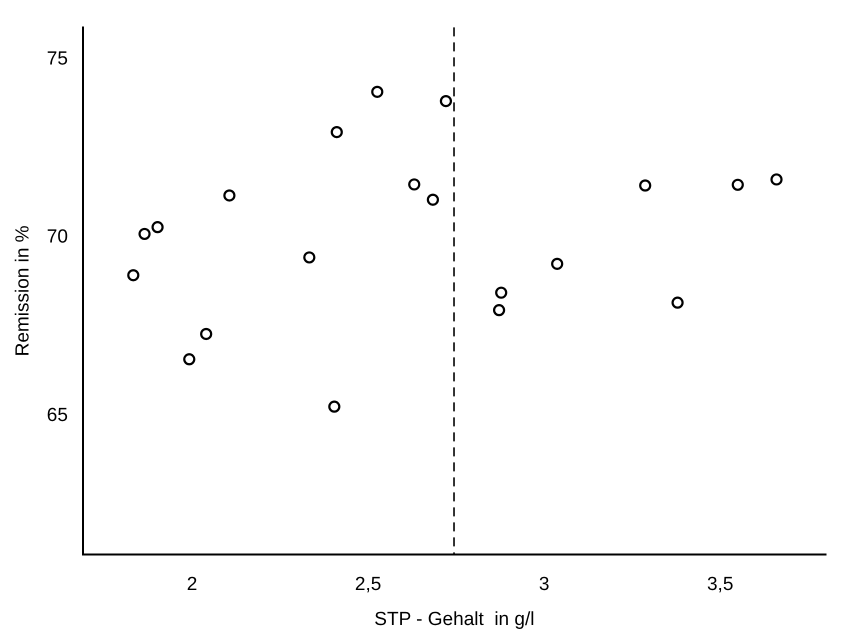 Image resolution: width=841 pixels, height=643 pixels. I want to click on x-tick-label: 2, so click(192, 585).